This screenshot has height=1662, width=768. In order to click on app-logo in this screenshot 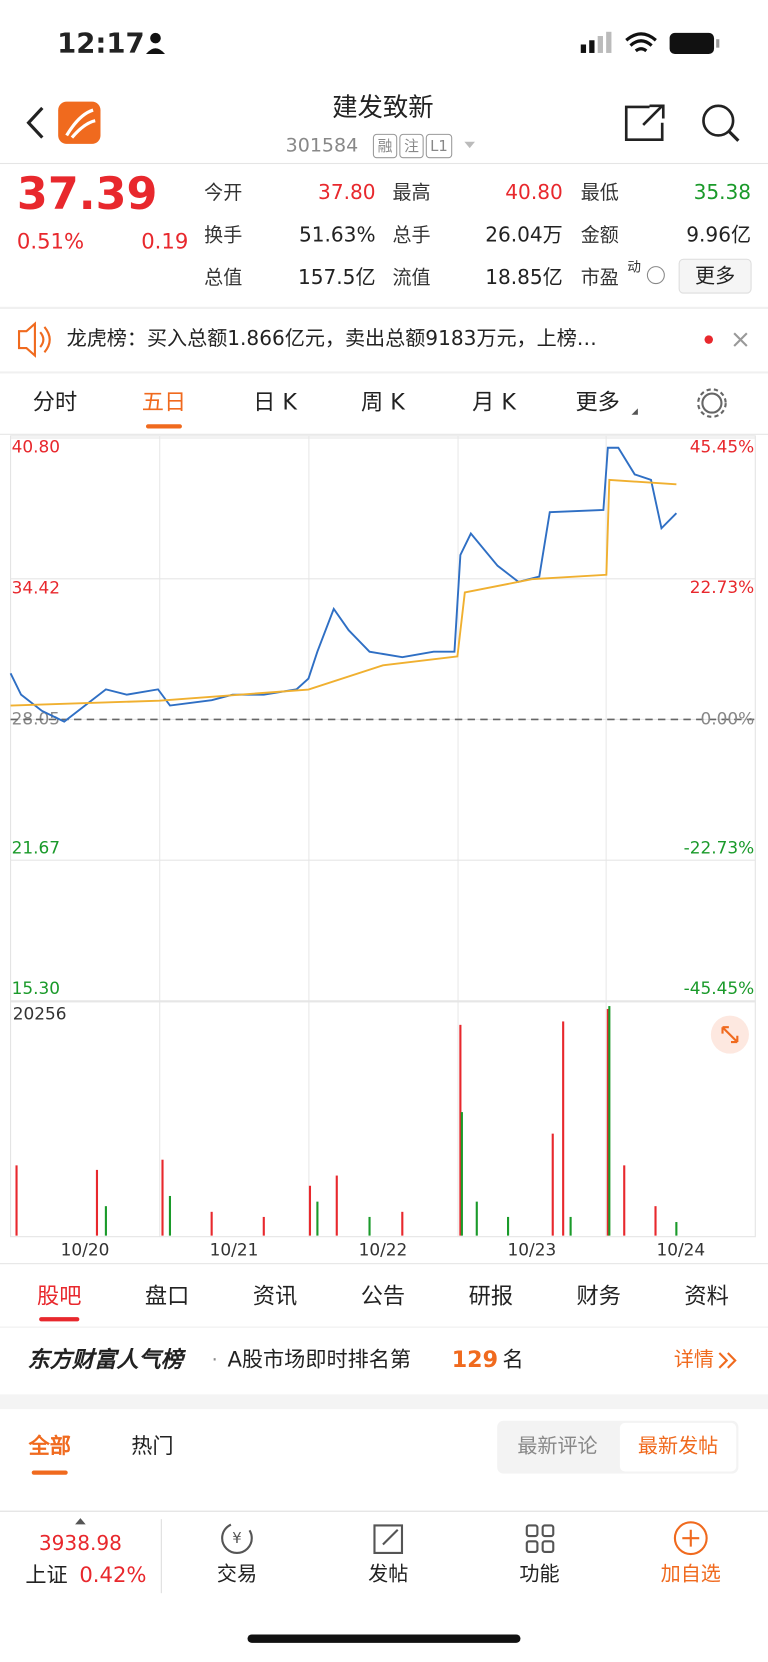, I will do `click(79, 122)`.